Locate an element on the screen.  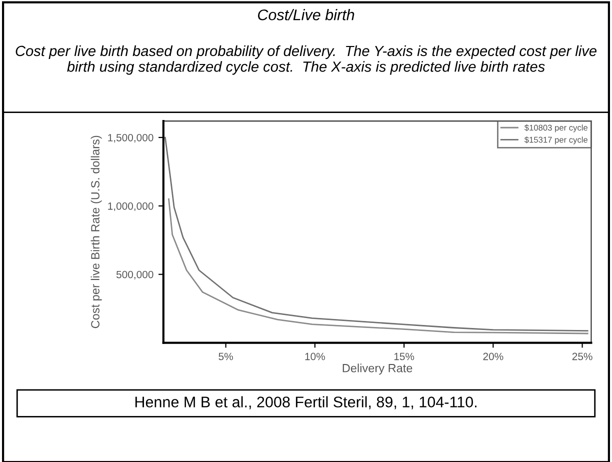
y-axis-title: Cost per live Birth Rate (U.S. dollars) is located at coordinates (96, 232).